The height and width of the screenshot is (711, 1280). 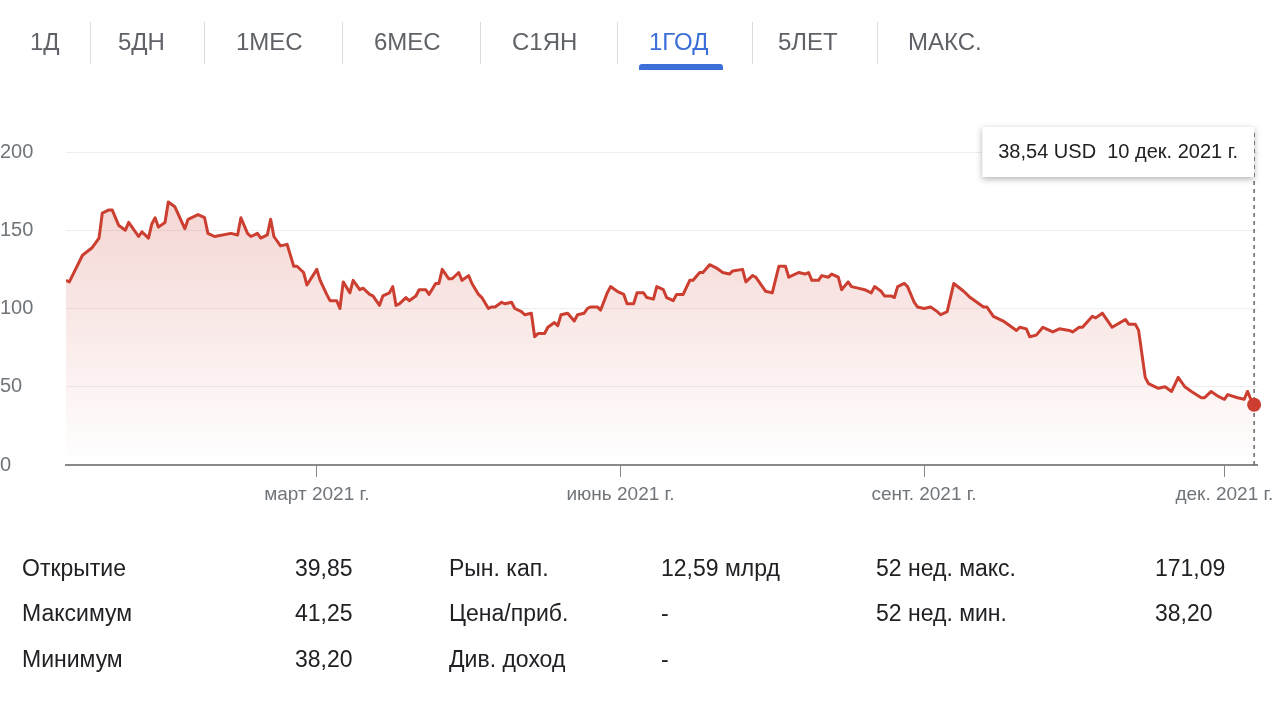 I want to click on text: Цена/приб., so click(x=509, y=613).